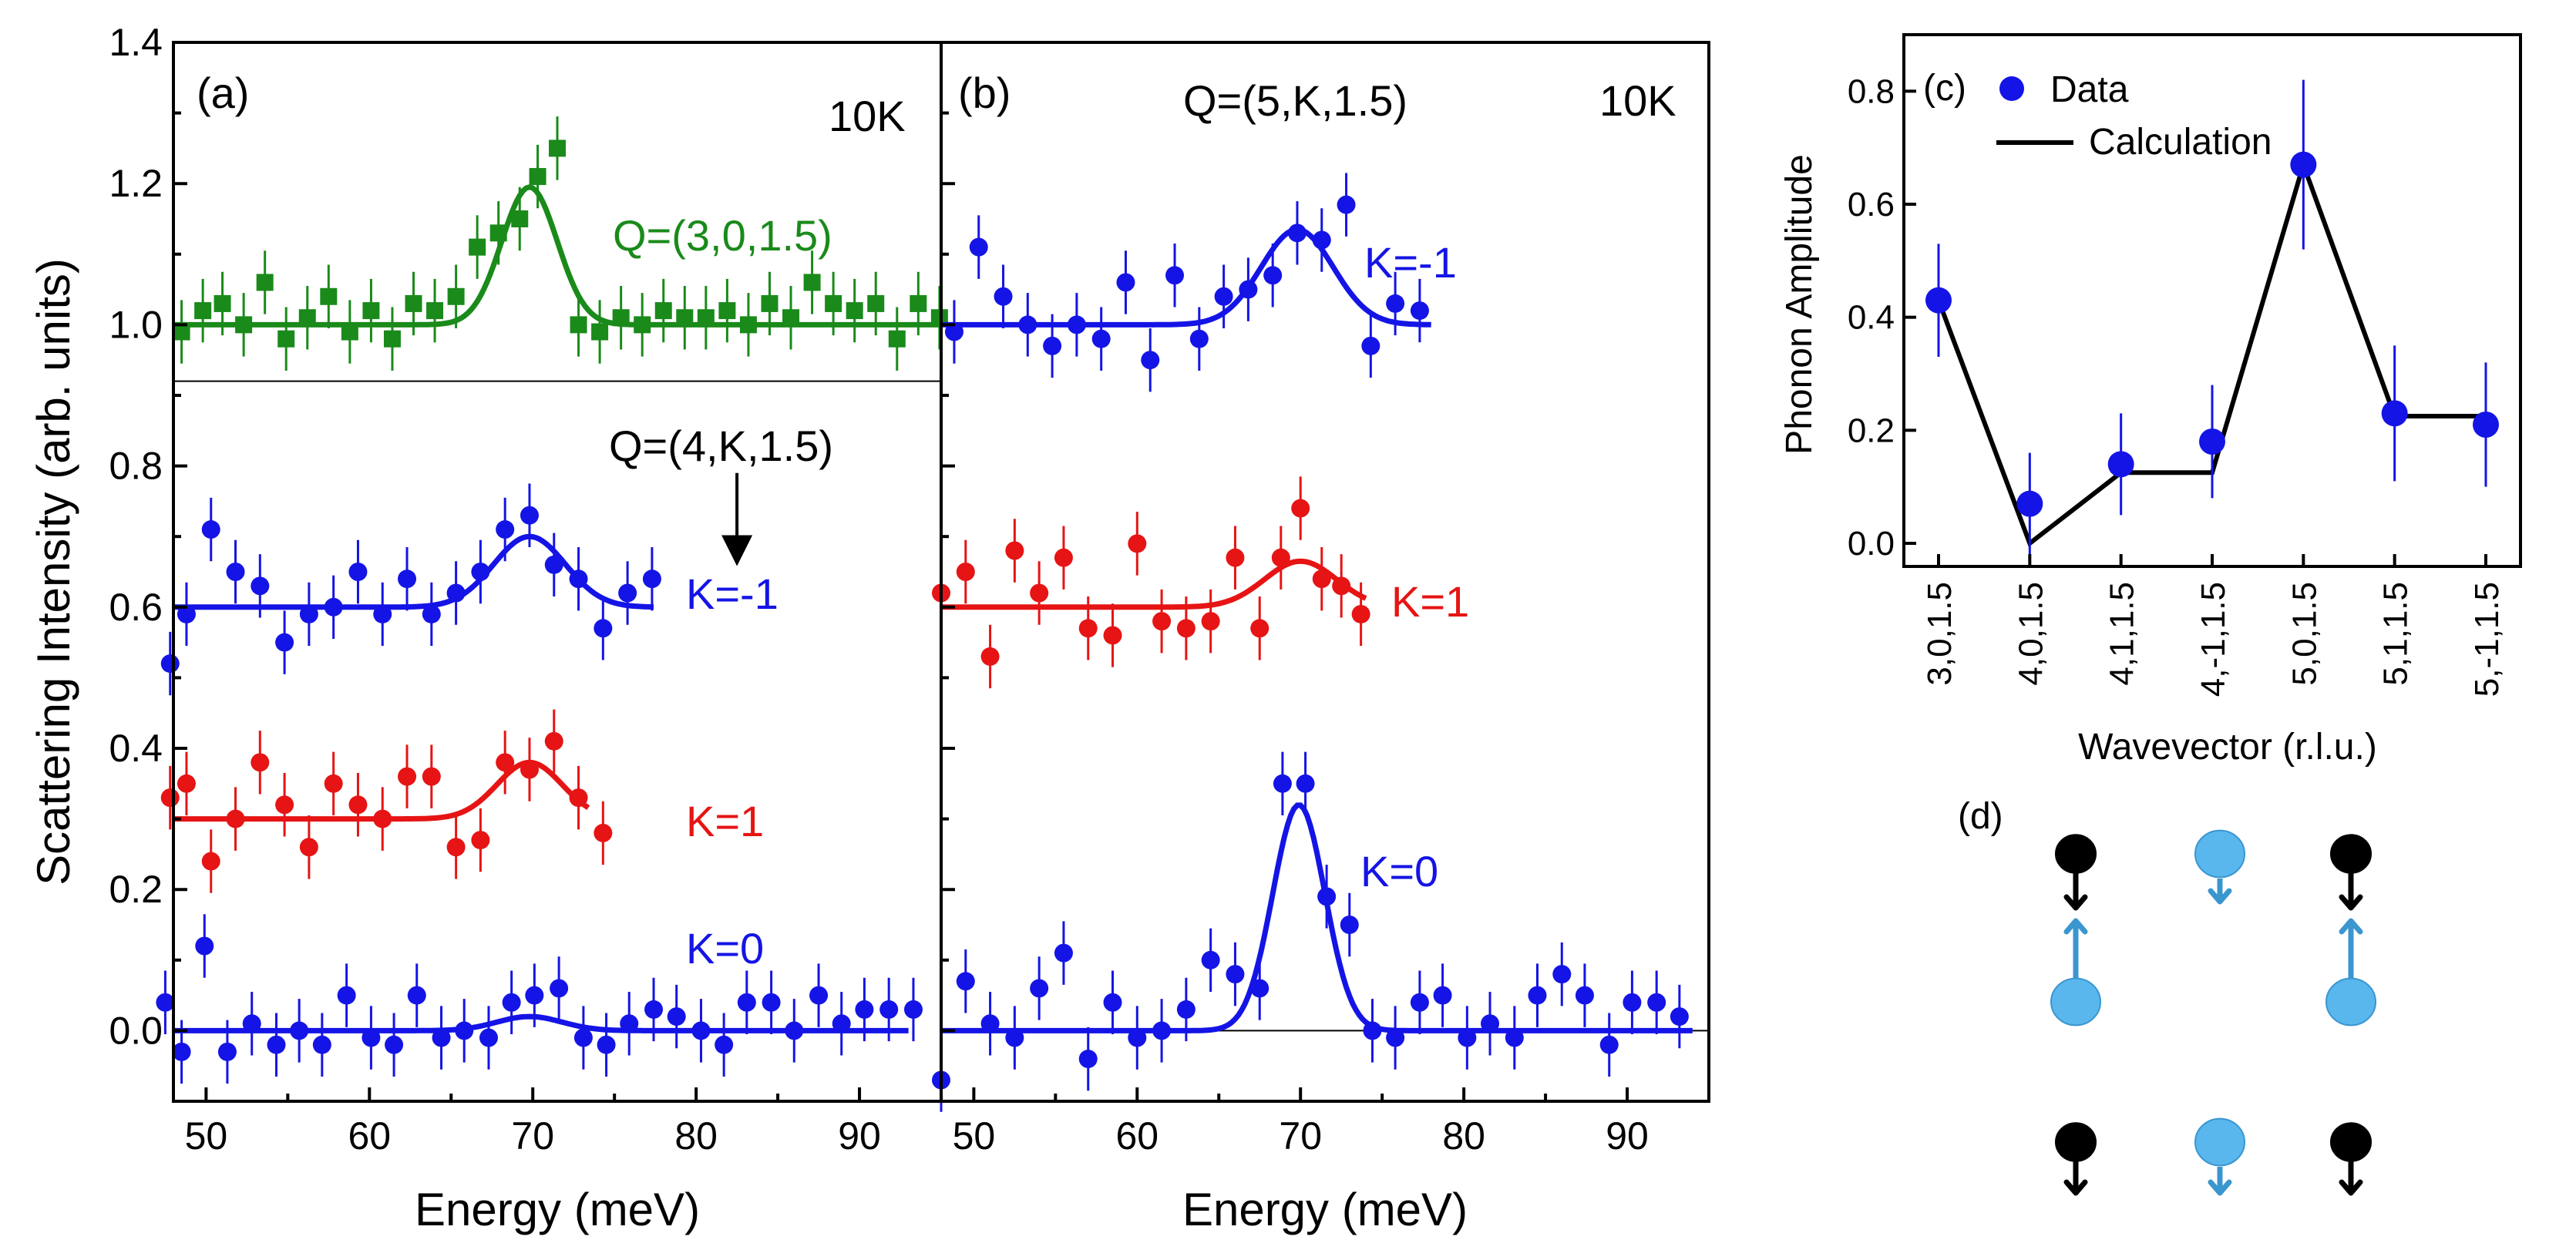  I want to click on y-tick-label: 0.6, so click(136, 607).